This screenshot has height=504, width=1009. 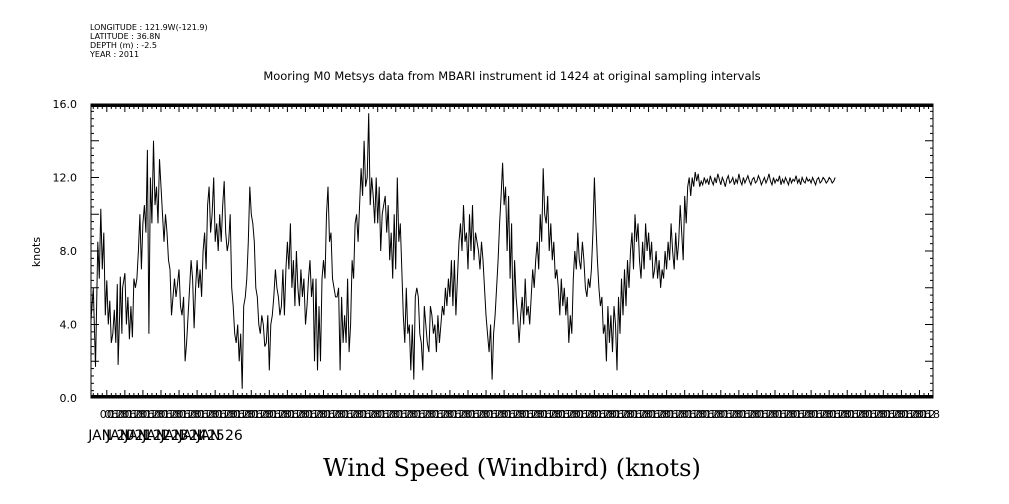 What do you see at coordinates (219, 436) in the screenshot?
I see `day-label: JAN 26` at bounding box center [219, 436].